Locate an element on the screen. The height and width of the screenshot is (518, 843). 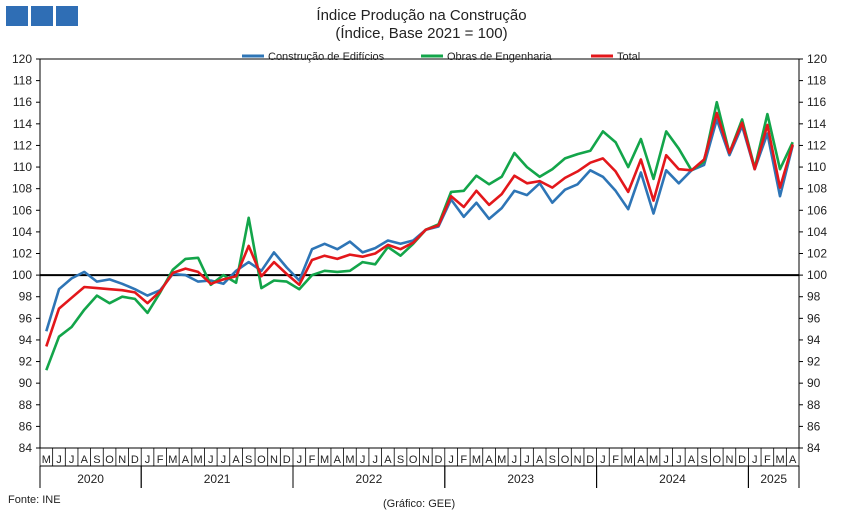
y-tick-label-right: 96 is located at coordinates (814, 318).